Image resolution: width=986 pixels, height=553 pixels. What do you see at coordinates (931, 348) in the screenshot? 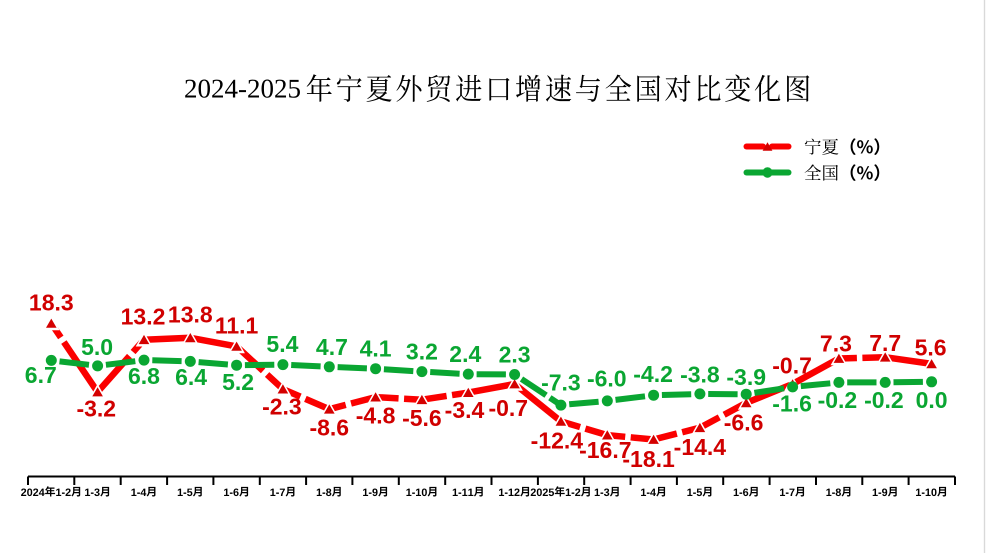
I see `svg-text: 5.6` at bounding box center [931, 348].